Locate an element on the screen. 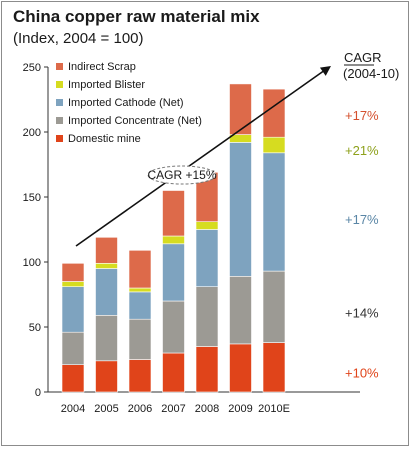 The width and height of the screenshot is (412, 449). y-tick-label: 0 is located at coordinates (38, 393).